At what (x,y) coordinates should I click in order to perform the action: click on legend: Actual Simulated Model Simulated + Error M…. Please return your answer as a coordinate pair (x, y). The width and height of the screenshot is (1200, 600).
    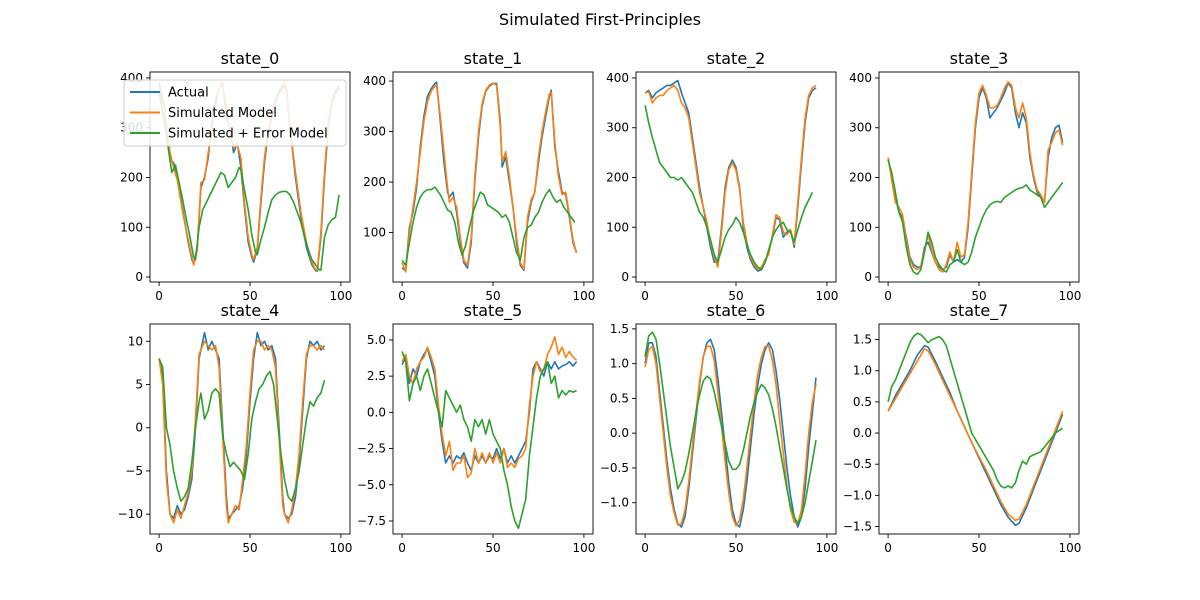
    Looking at the image, I should click on (235, 113).